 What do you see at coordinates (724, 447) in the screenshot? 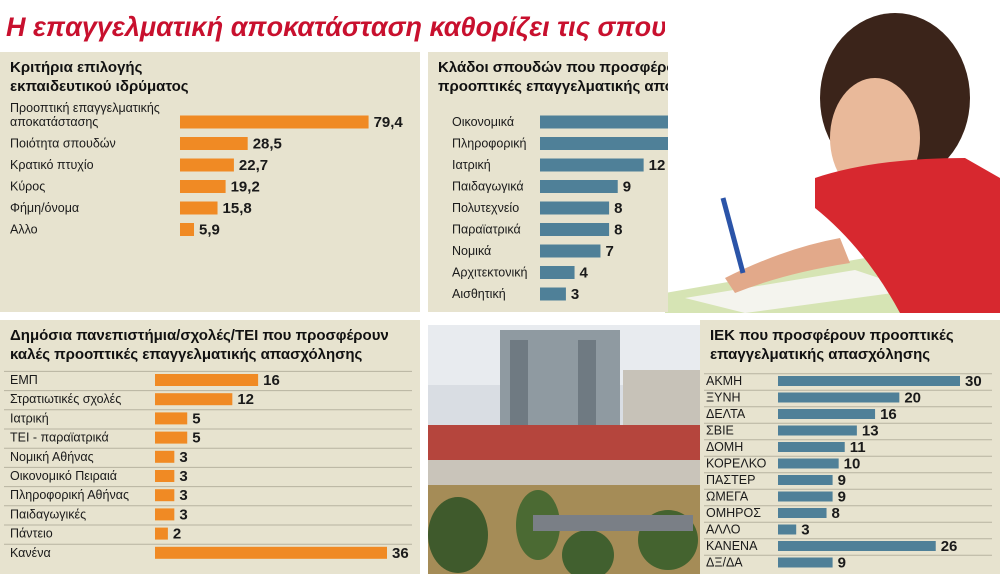
I see `category-label: ΔΟΜΗ` at bounding box center [724, 447].